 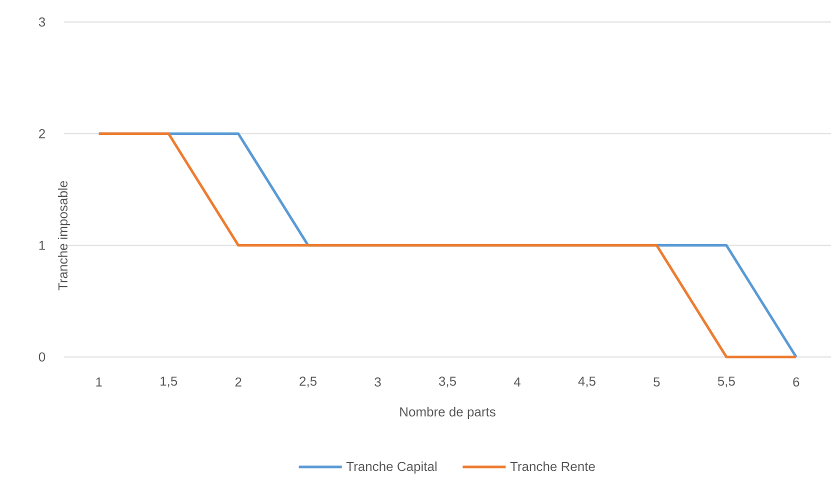 What do you see at coordinates (238, 382) in the screenshot?
I see `x-tick-label: 2` at bounding box center [238, 382].